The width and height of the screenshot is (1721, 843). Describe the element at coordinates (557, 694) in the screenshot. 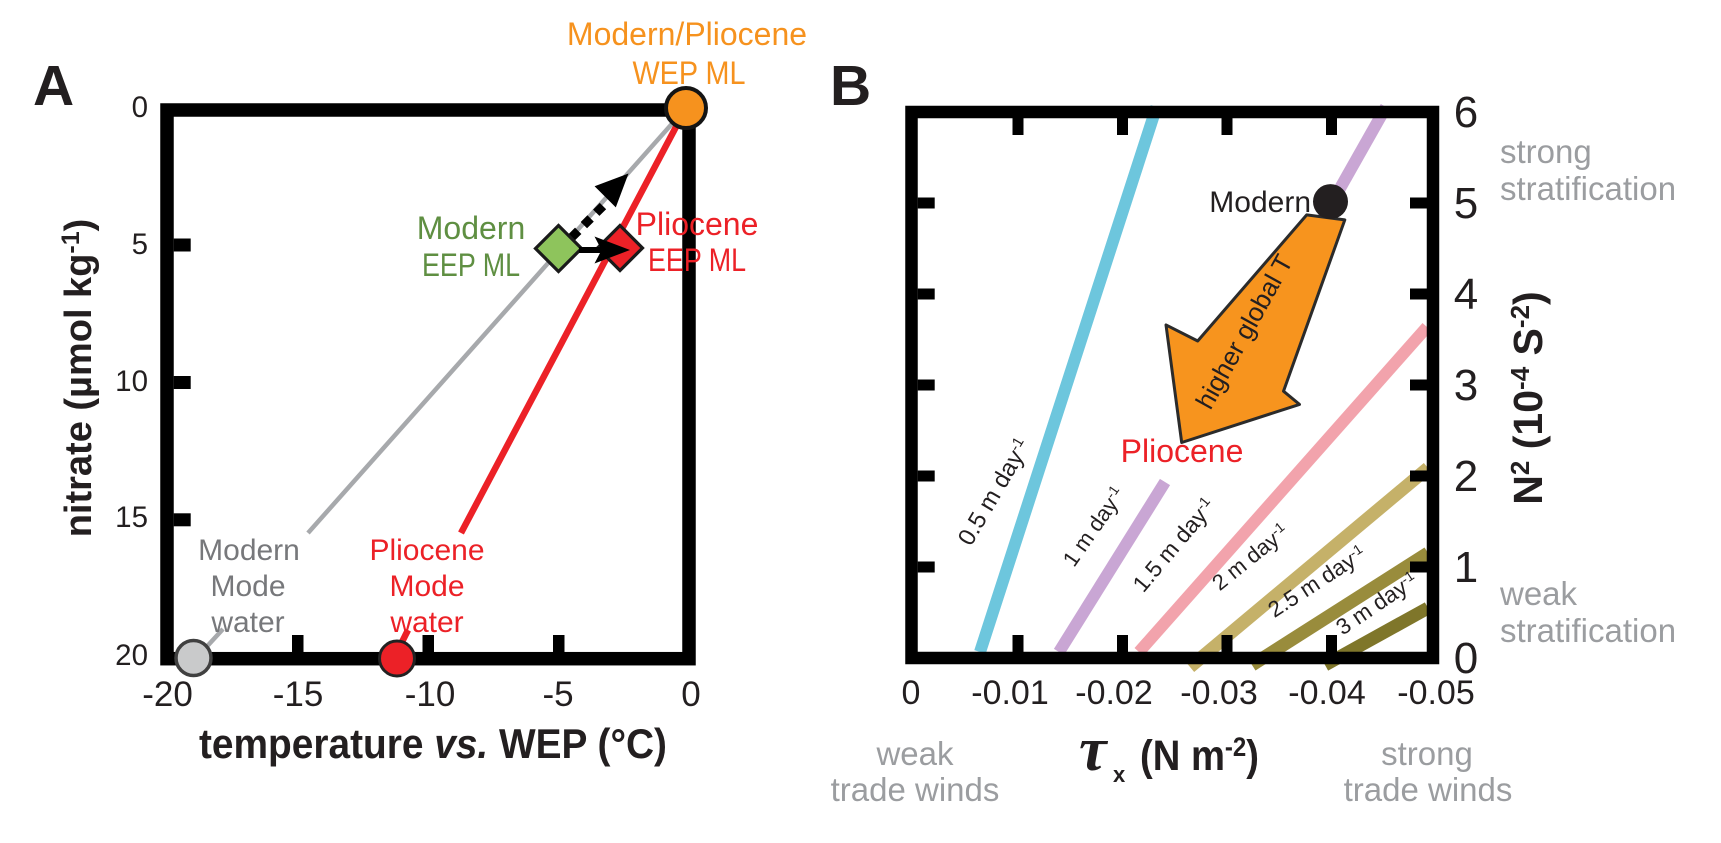

I see `svg-text: -5` at that location.